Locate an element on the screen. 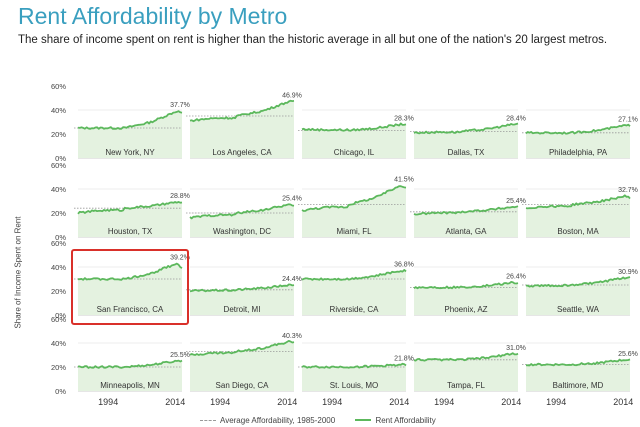 Image resolution: width=640 pixels, height=427 pixels. metro-name: Dallas, TX is located at coordinates (466, 152).